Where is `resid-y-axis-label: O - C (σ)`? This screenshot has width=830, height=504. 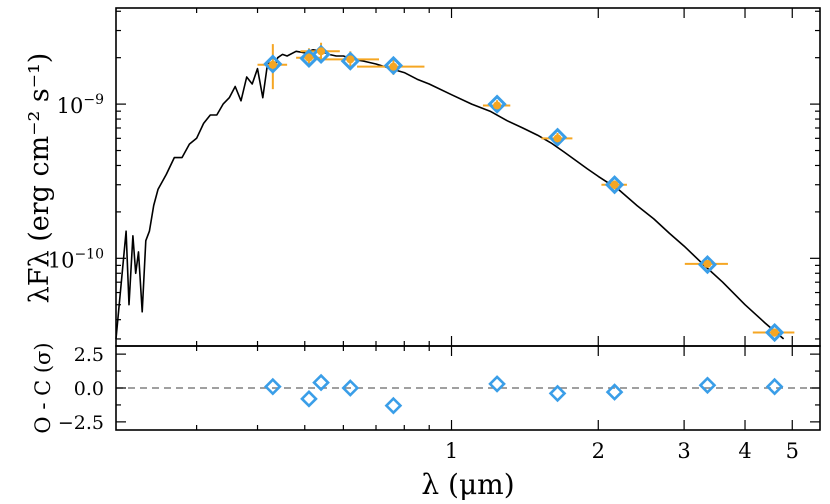
resid-y-axis-label: O - C (σ) is located at coordinates (43, 387).